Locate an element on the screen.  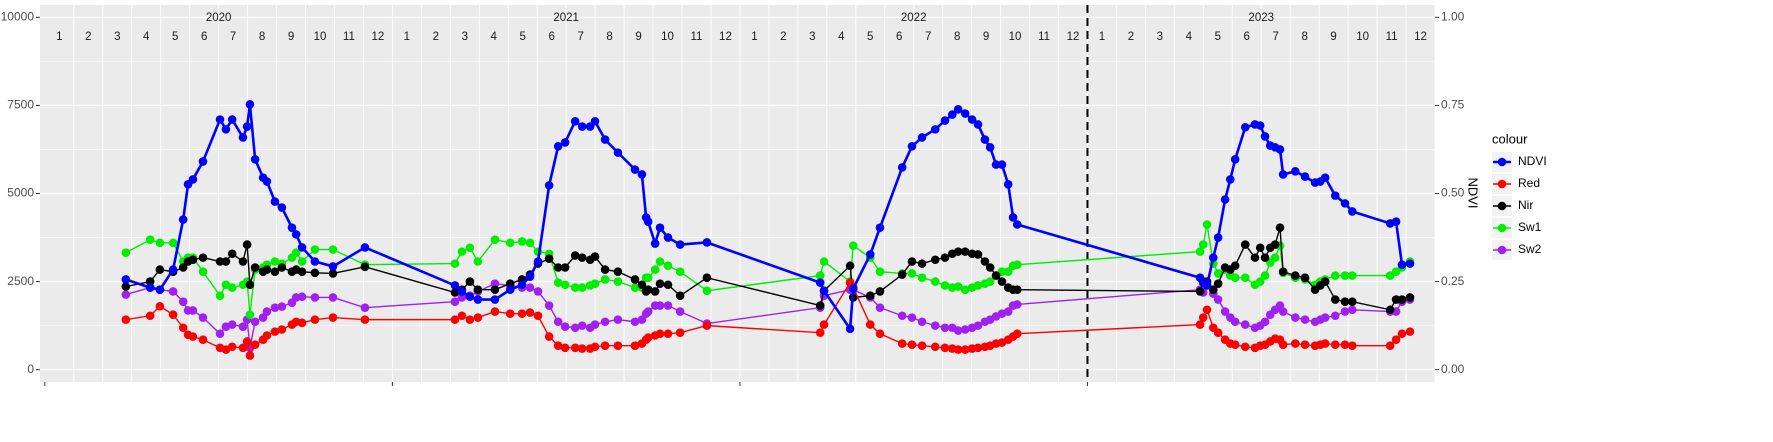
month-label: 8 is located at coordinates (957, 37).